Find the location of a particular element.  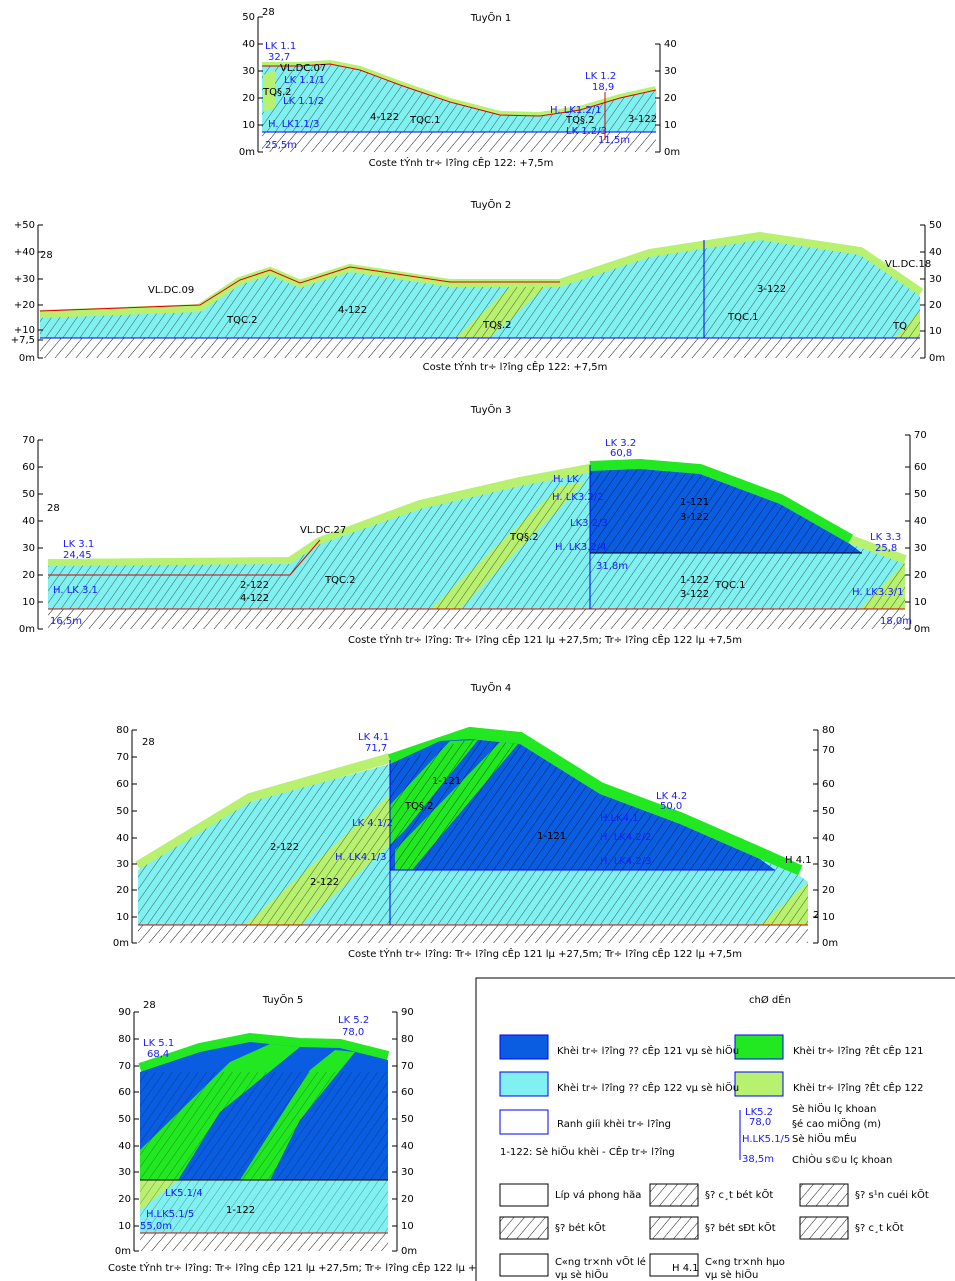

section-note: Coste tÝnh tr÷ l?îng cÊp 122: +7,5m is located at coordinates (461, 162).